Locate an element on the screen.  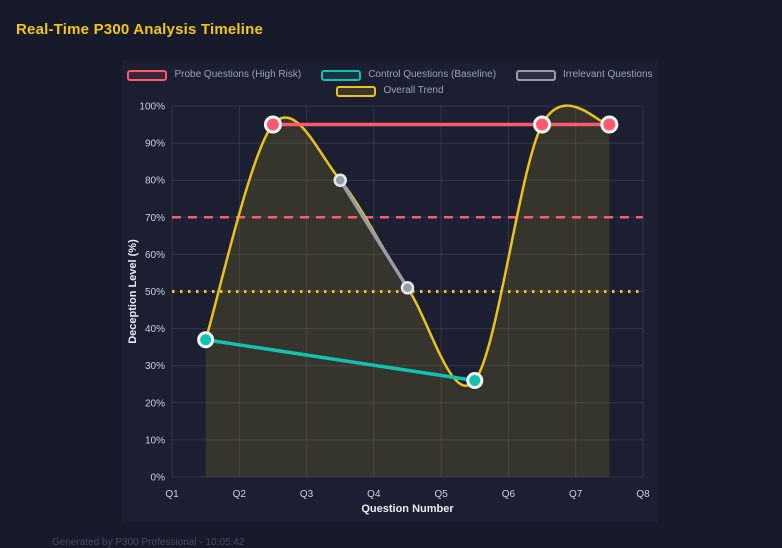
page-title: Real-Time P300 Analysis Timeline is located at coordinates (140, 29).